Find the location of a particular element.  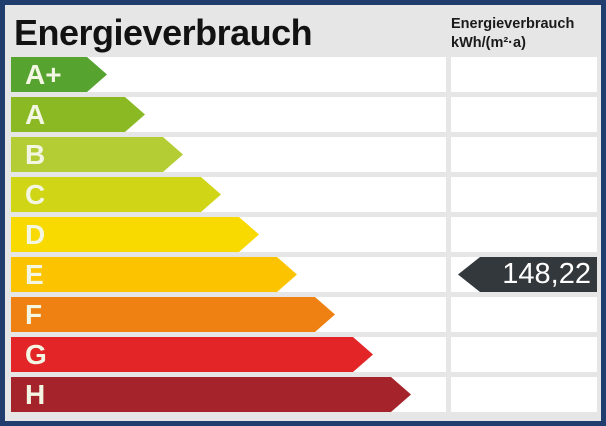

rating-row: G is located at coordinates (304, 354).